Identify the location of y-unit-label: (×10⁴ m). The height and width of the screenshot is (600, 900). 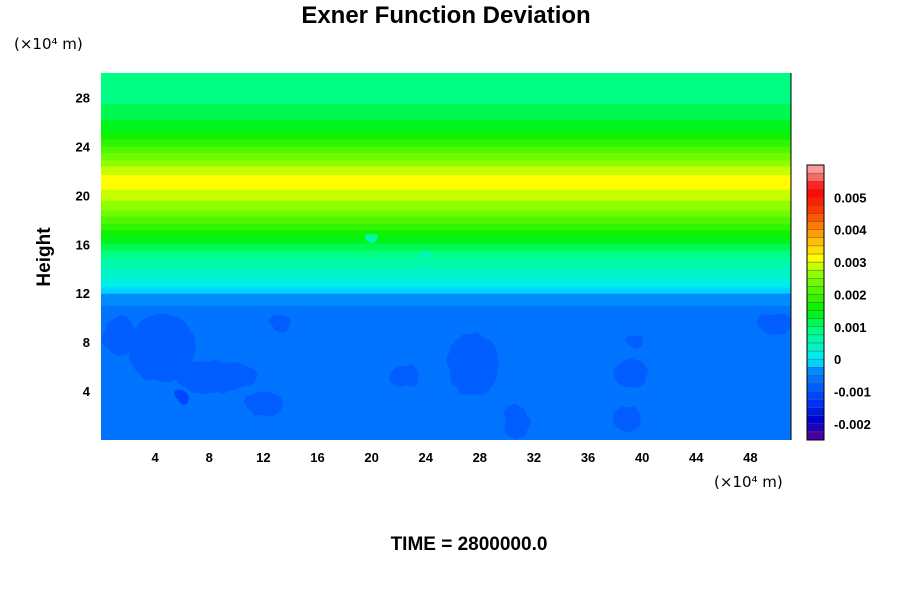
(48, 44).